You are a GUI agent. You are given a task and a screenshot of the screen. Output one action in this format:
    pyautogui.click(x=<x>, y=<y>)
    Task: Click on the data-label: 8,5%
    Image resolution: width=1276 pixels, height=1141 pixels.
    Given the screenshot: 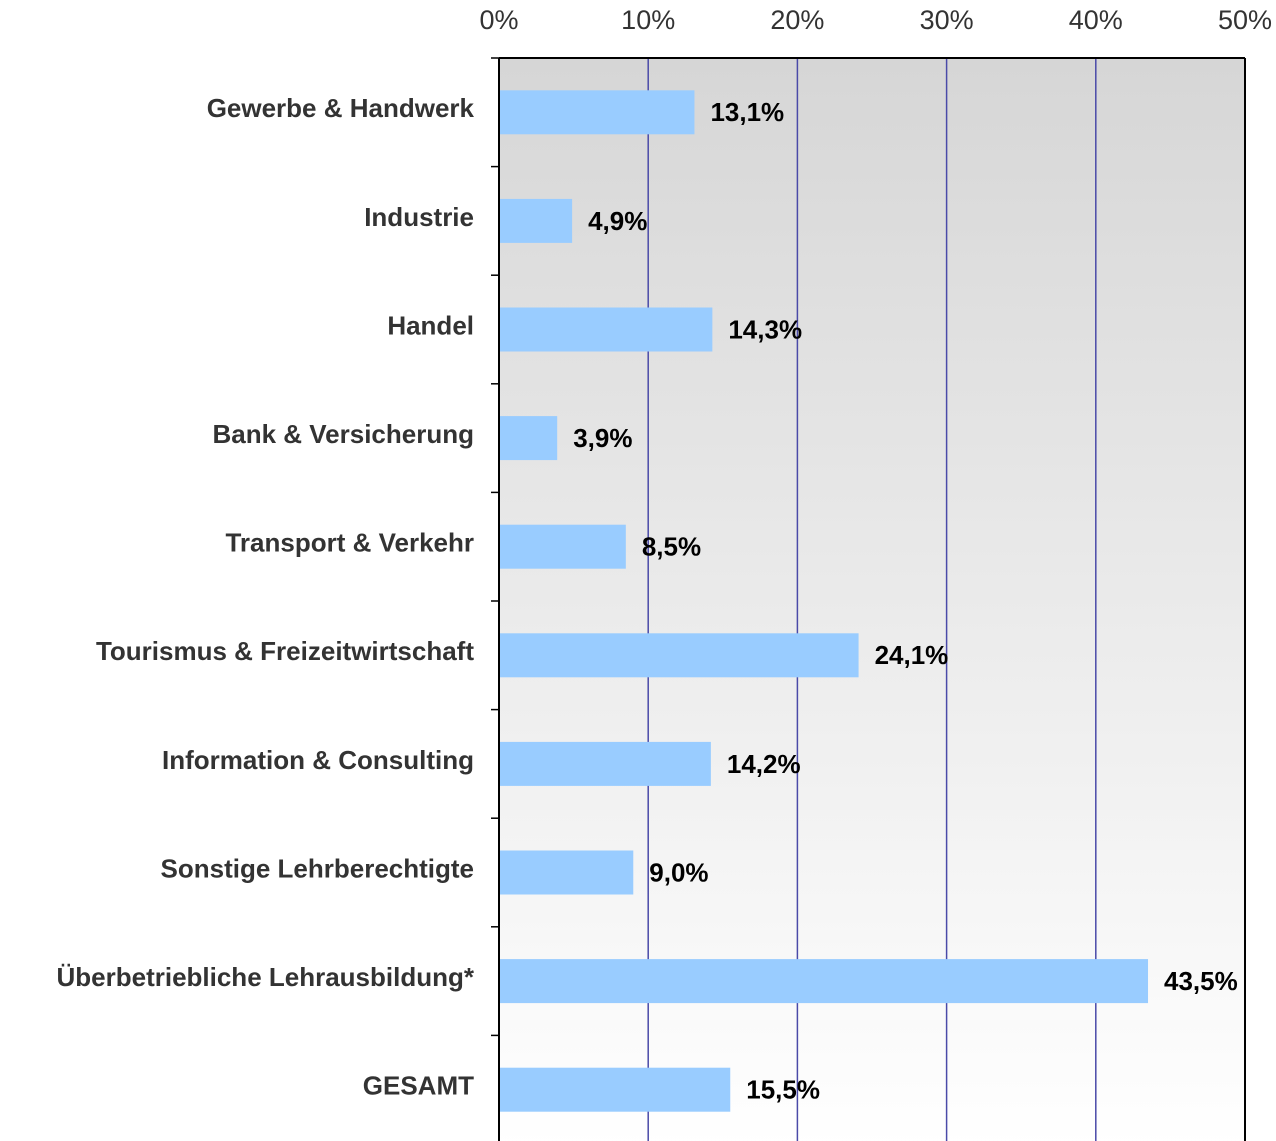 What is the action you would take?
    pyautogui.click(x=671, y=547)
    